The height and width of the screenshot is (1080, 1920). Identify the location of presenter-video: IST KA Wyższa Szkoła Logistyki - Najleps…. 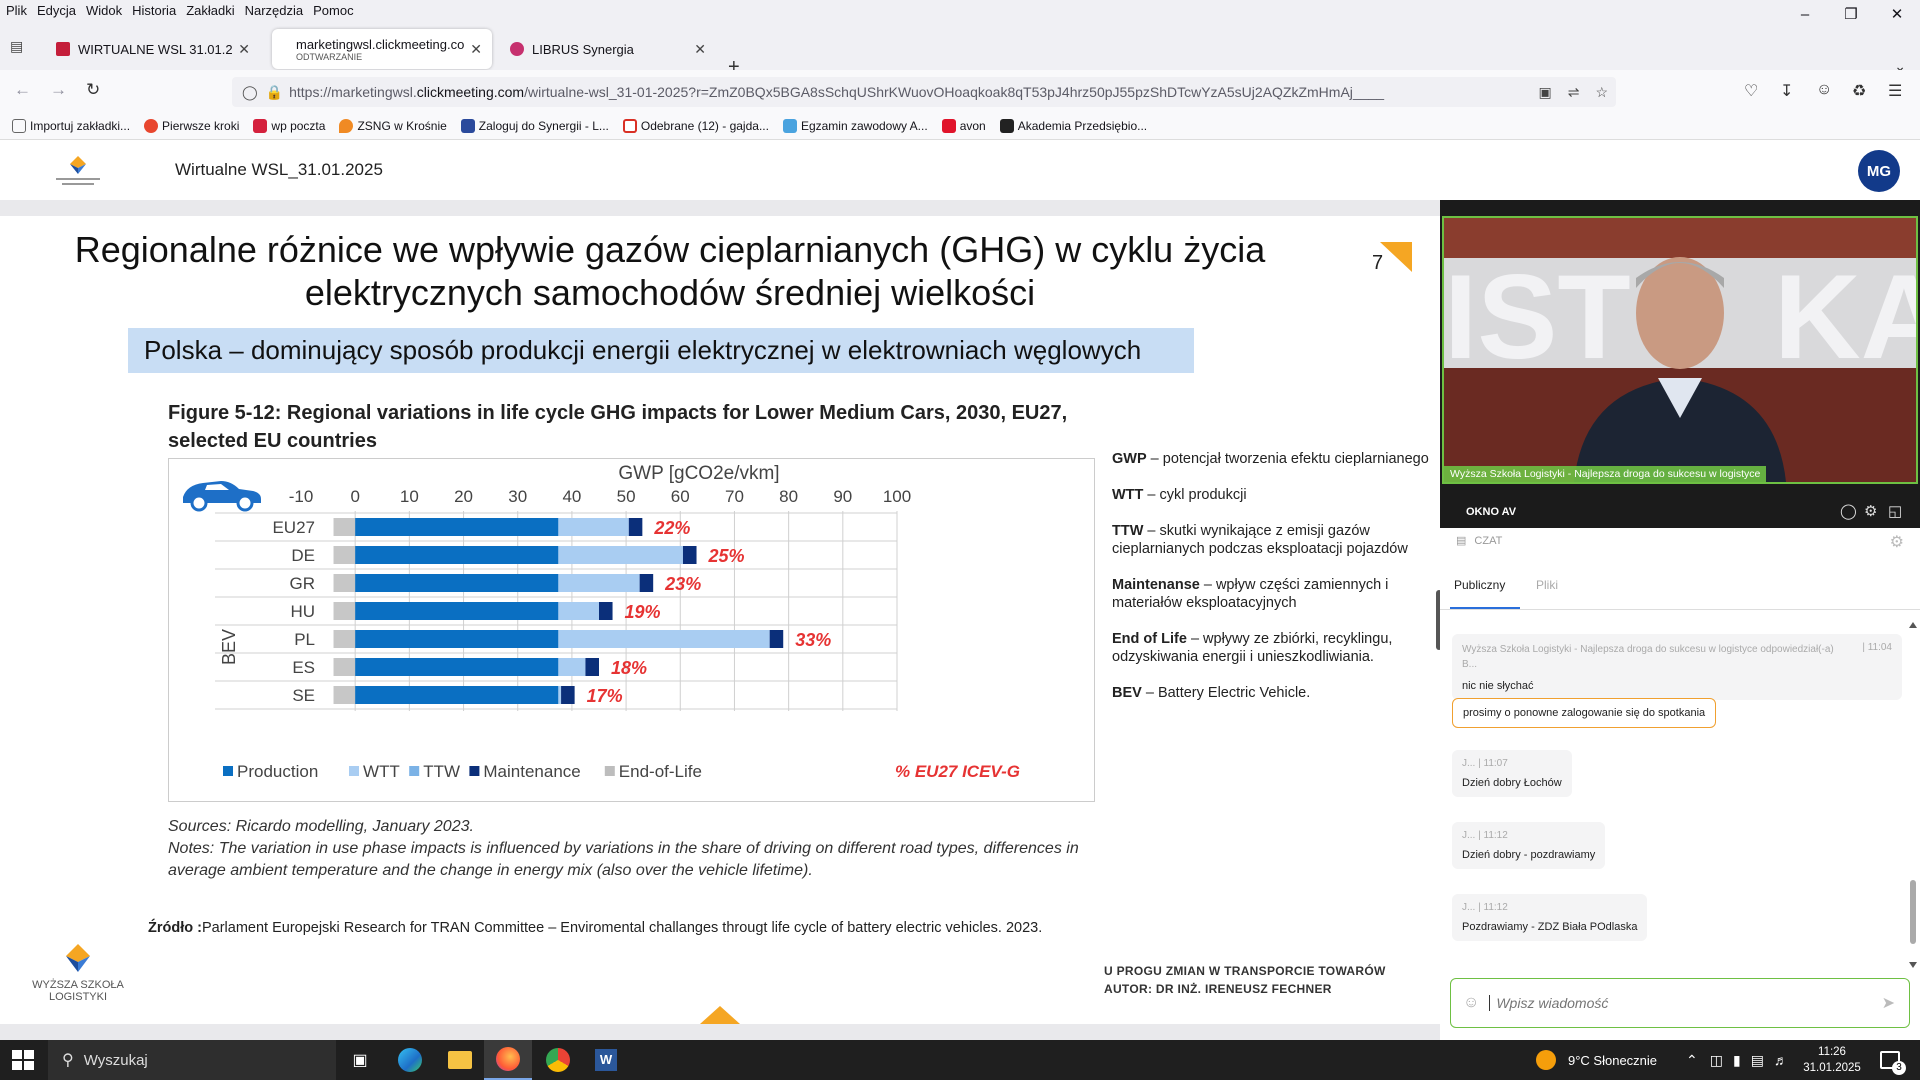
(1680, 350).